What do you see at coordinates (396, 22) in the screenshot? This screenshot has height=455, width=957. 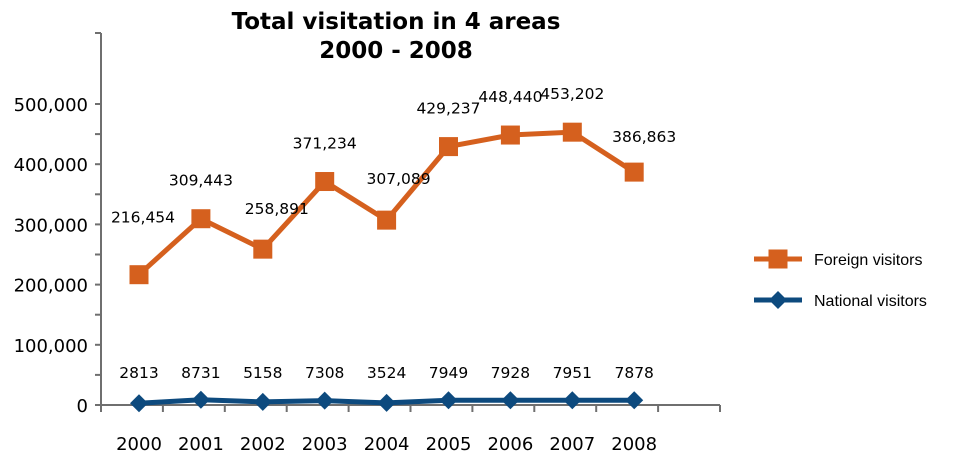 I see `chart-title-line-1: Total visitation in 4 areas` at bounding box center [396, 22].